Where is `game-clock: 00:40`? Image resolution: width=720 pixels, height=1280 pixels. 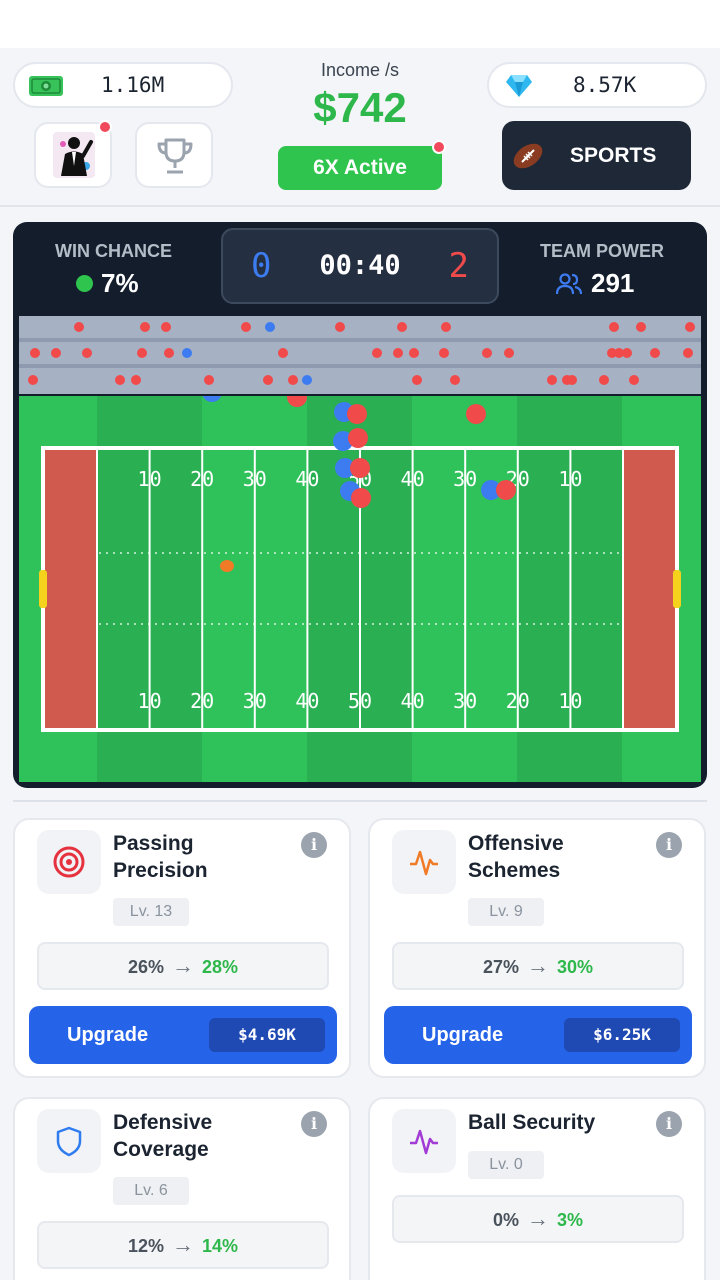
game-clock: 00:40 is located at coordinates (360, 265).